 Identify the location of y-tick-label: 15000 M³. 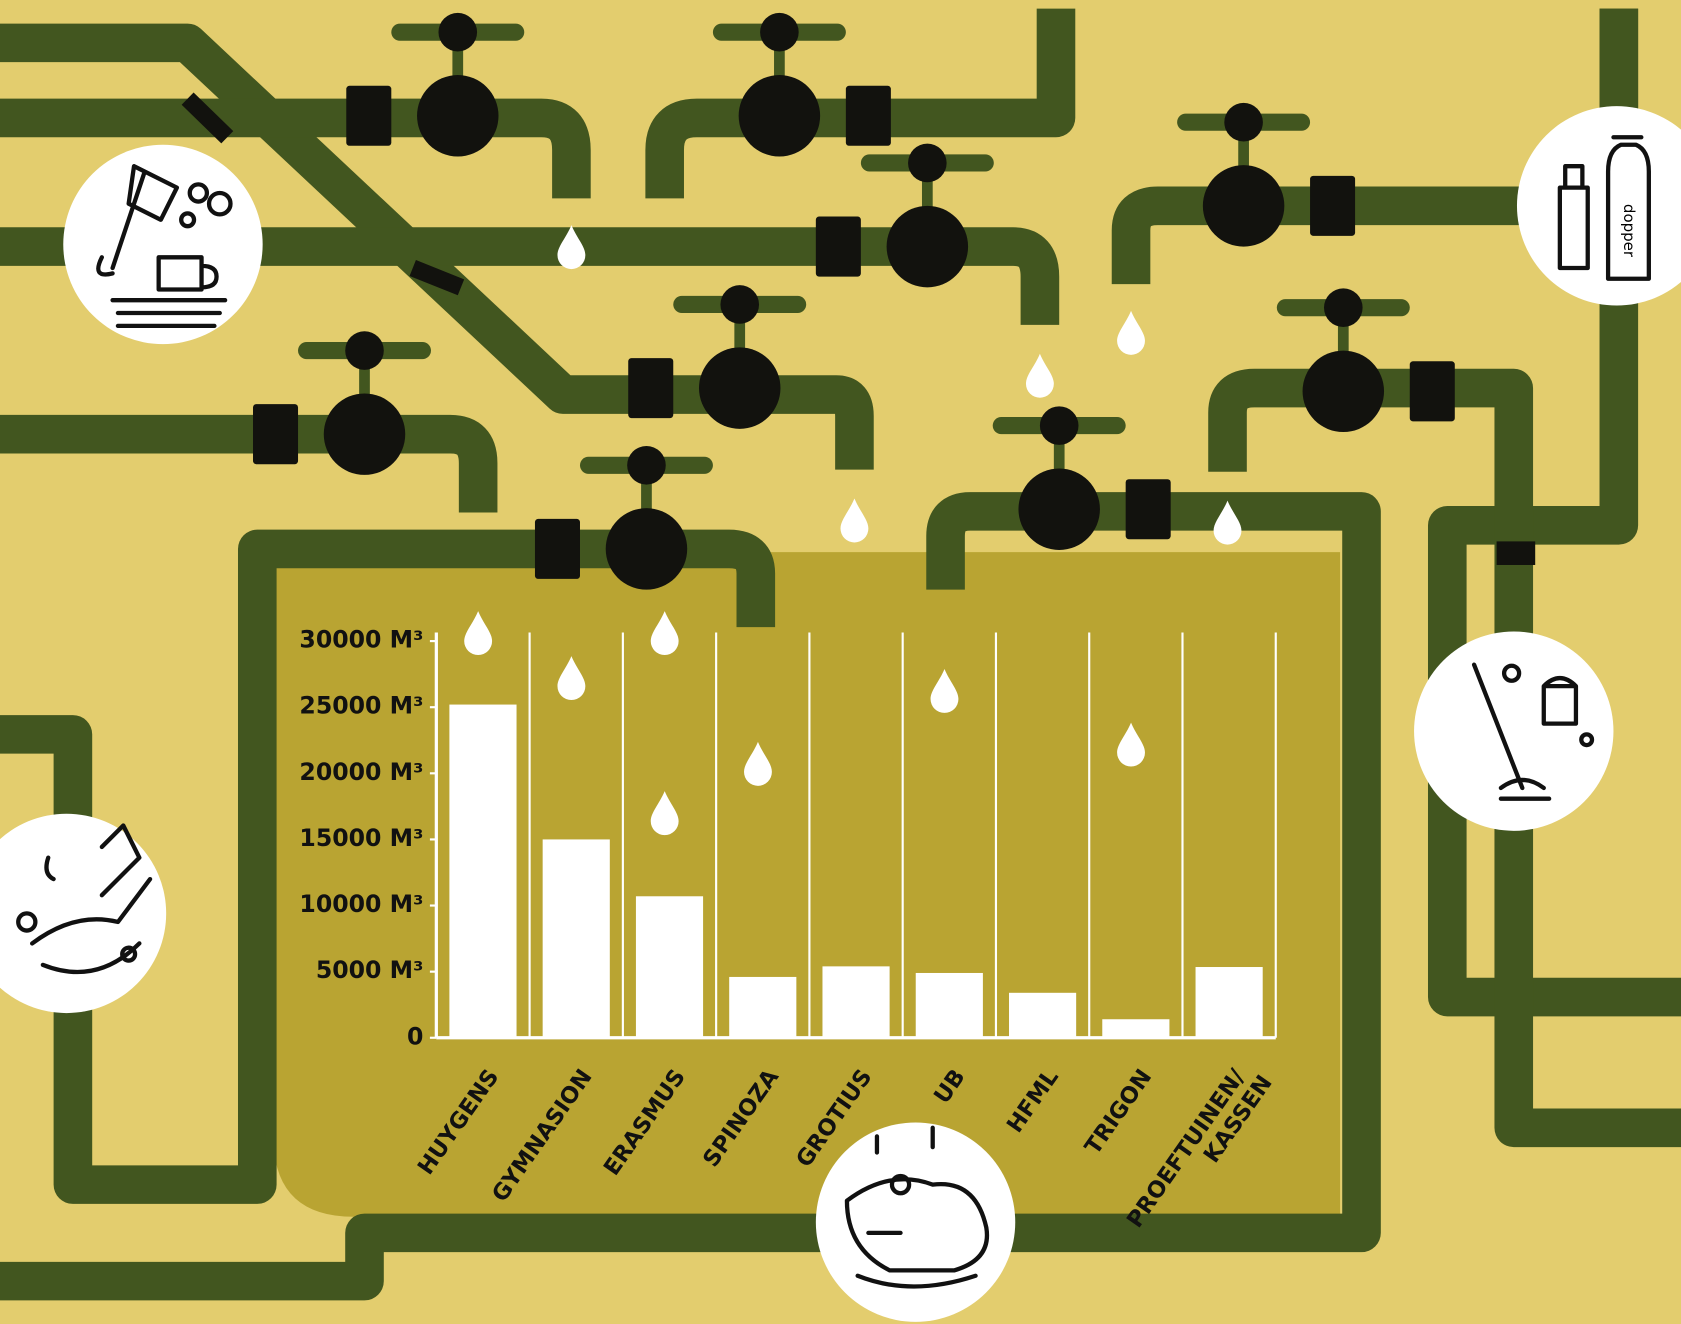
(361, 838).